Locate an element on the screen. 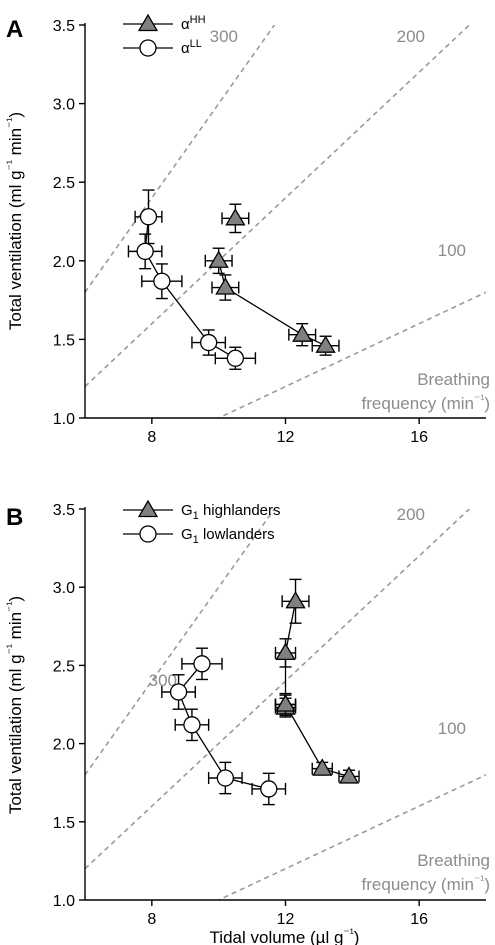 Image resolution: width=495 pixels, height=945 pixels. legend-item-triangle: αHH is located at coordinates (164, 23).